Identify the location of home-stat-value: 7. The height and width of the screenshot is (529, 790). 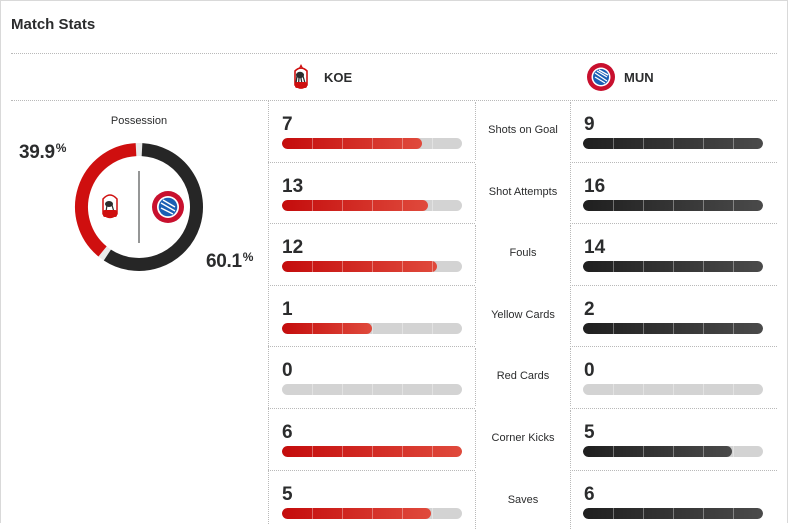
(287, 124).